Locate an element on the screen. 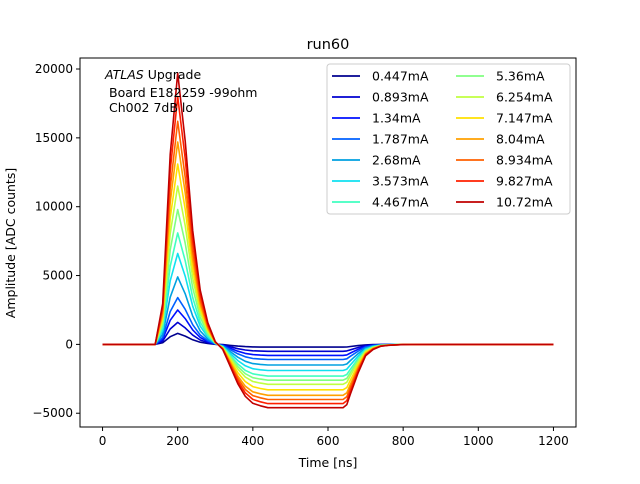 The width and height of the screenshot is (640, 484). legend-label: 1.34mA is located at coordinates (396, 118).